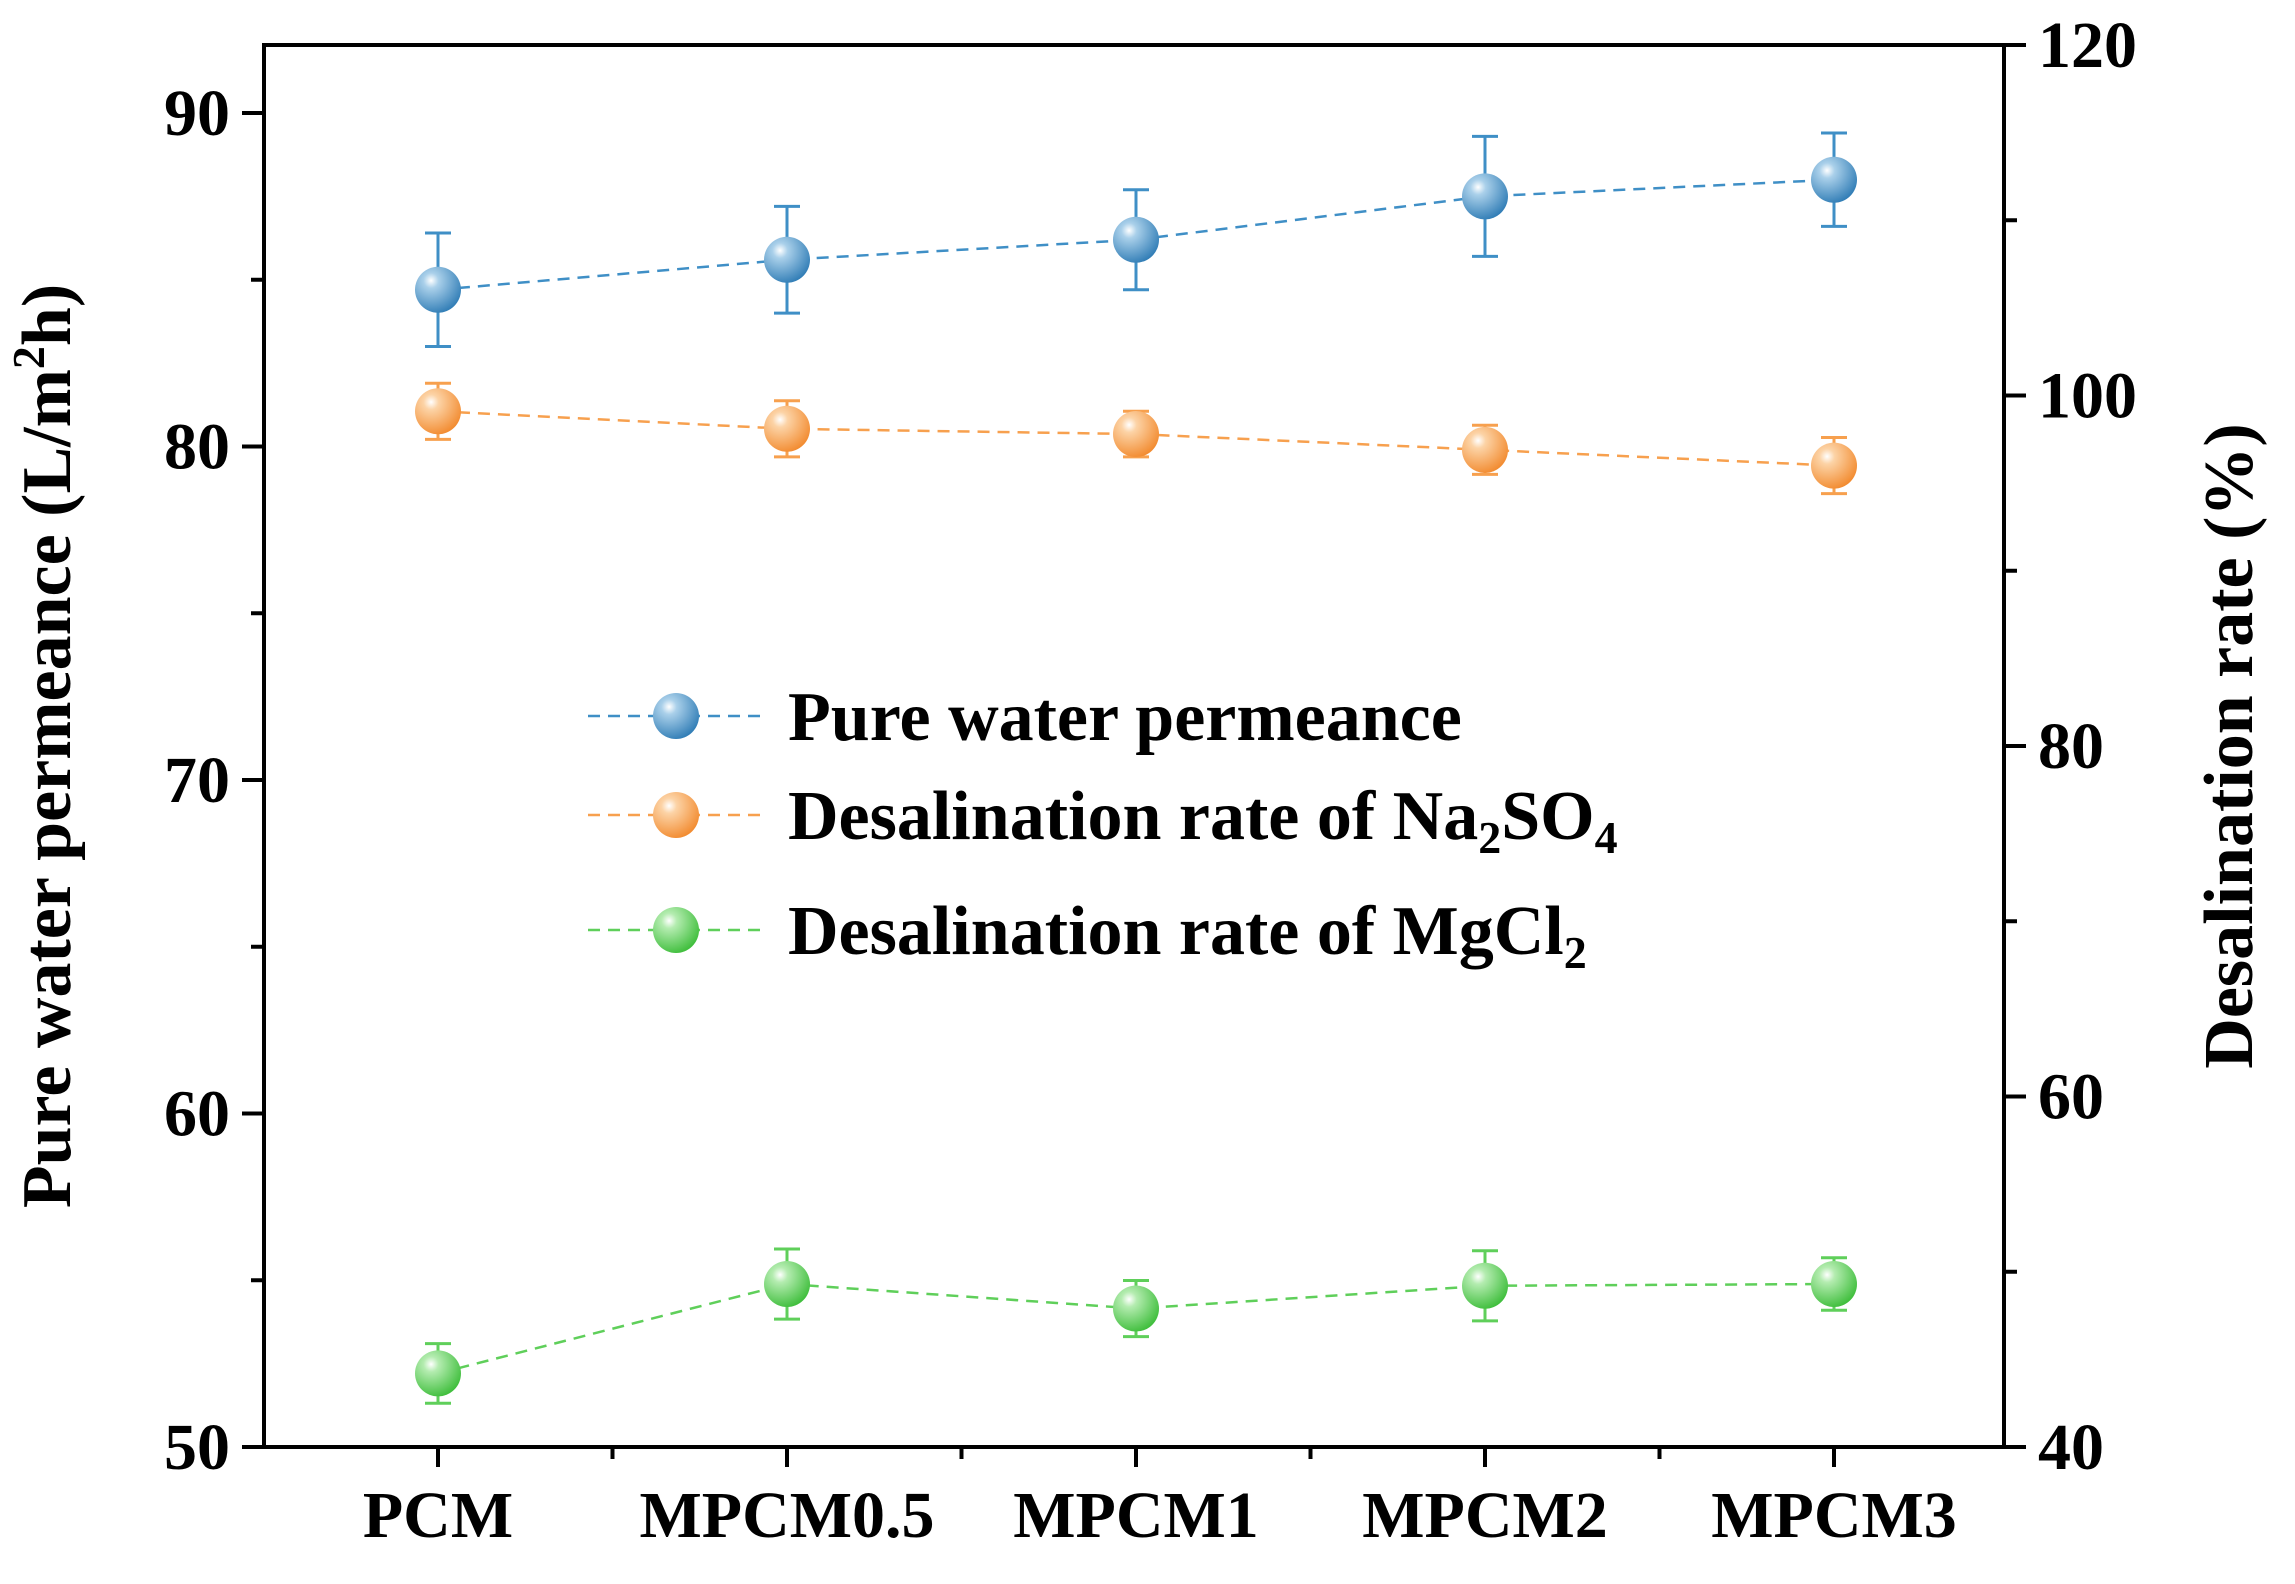 The height and width of the screenshot is (1584, 2295). I want to click on right-axis-title: Desalination rate (%), so click(2229, 745).